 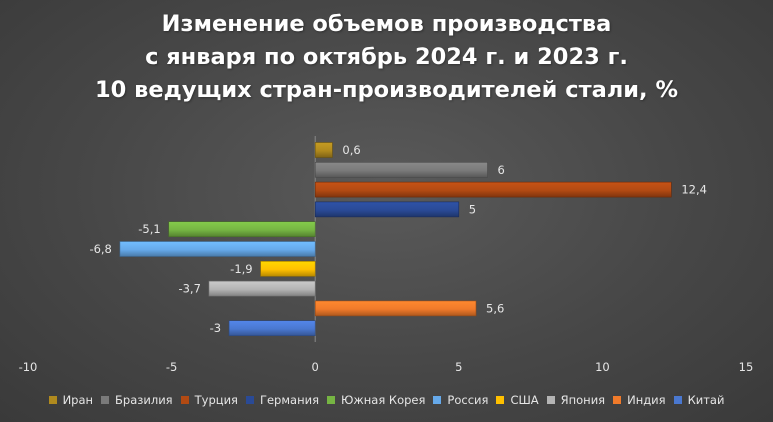 What do you see at coordinates (149, 229) in the screenshot?
I see `data-label-4: -5,1` at bounding box center [149, 229].